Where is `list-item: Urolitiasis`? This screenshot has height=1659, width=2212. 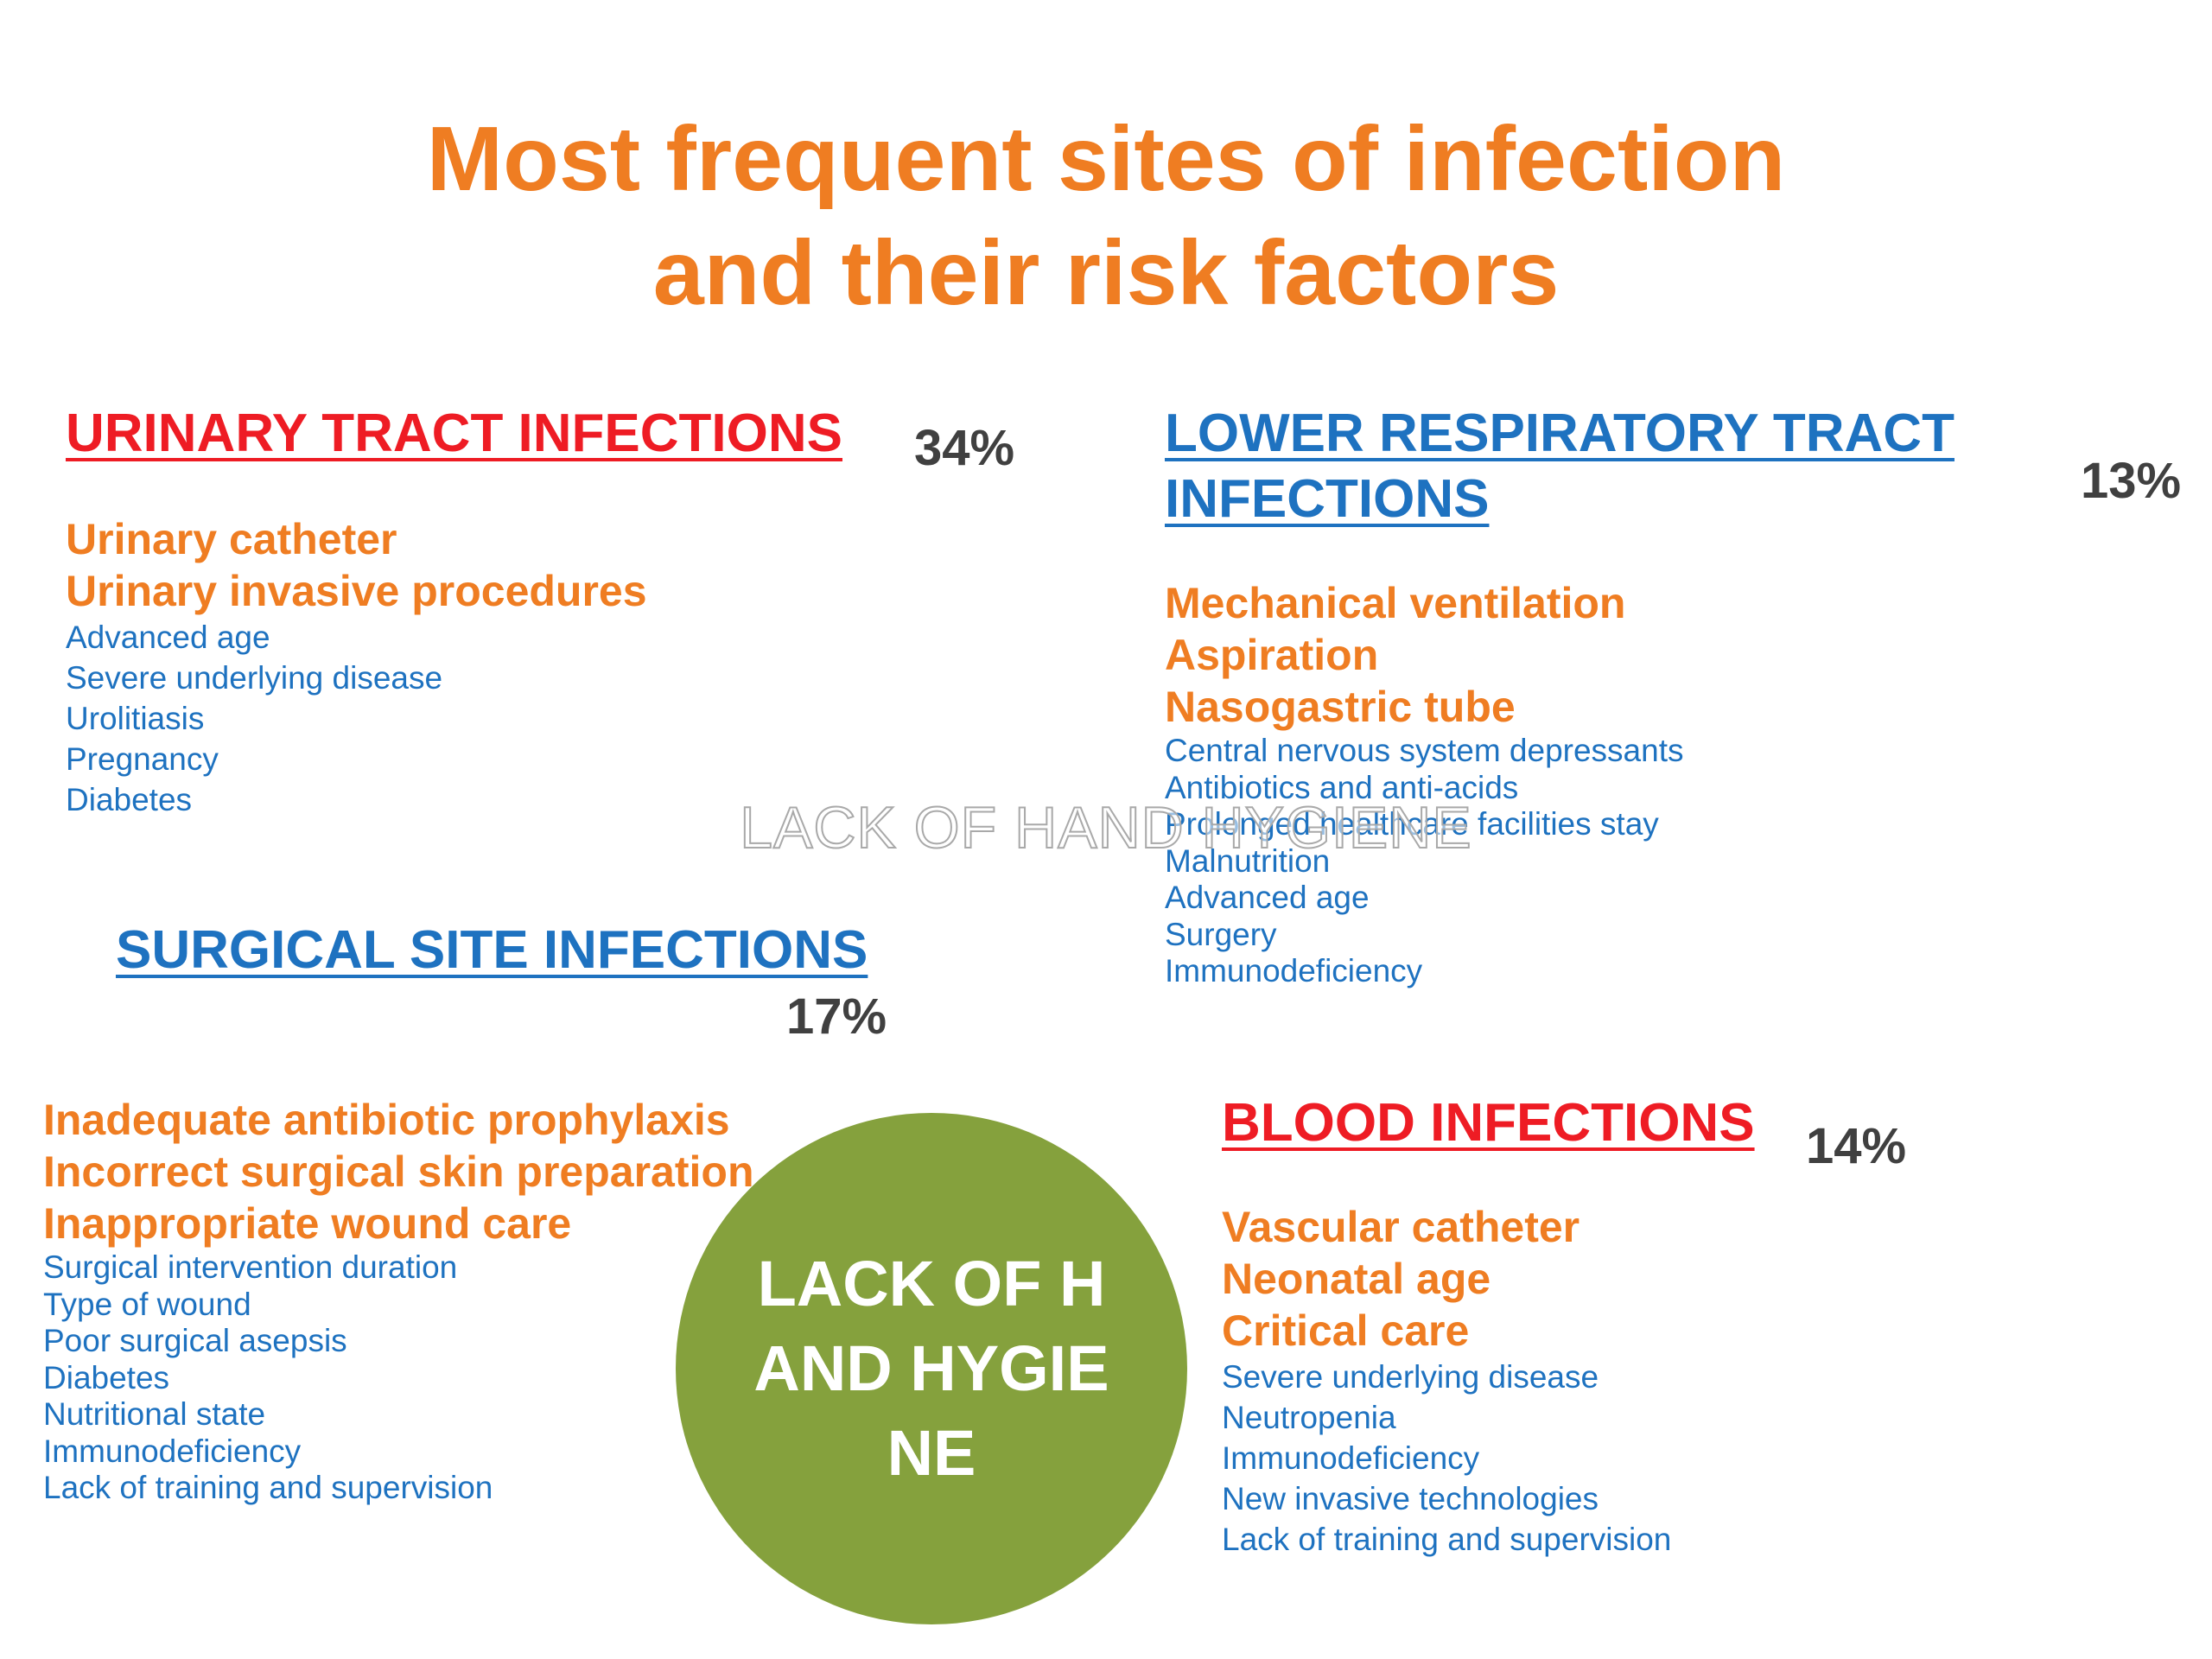 list-item: Urolitiasis is located at coordinates (135, 718).